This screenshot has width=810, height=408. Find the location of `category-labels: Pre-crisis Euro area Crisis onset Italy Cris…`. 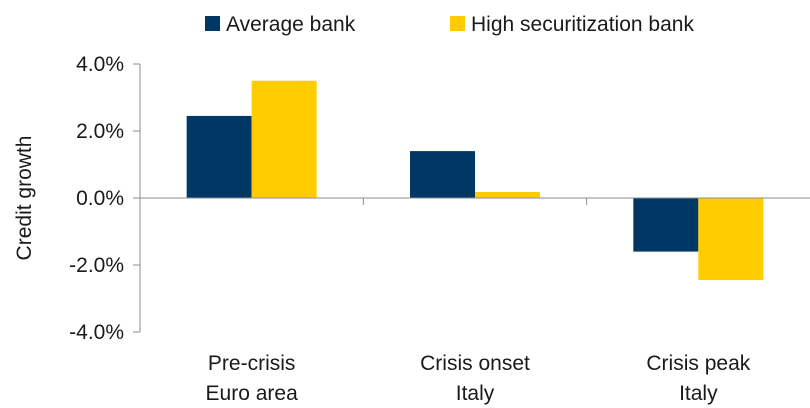

category-labels: Pre-crisis Euro area Crisis onset Italy Cris… is located at coordinates (478, 378).